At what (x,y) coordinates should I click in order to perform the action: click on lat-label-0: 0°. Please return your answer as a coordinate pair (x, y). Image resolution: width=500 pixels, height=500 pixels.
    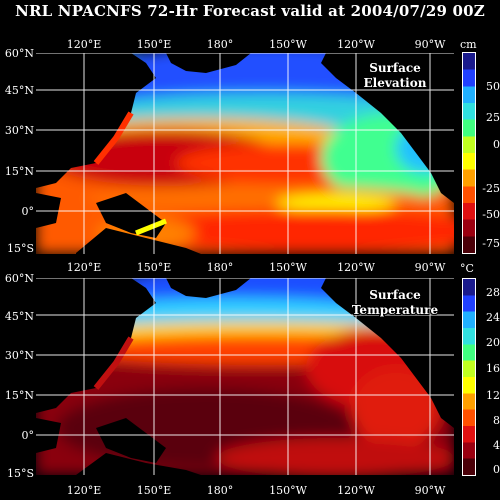
    Looking at the image, I should click on (28, 211).